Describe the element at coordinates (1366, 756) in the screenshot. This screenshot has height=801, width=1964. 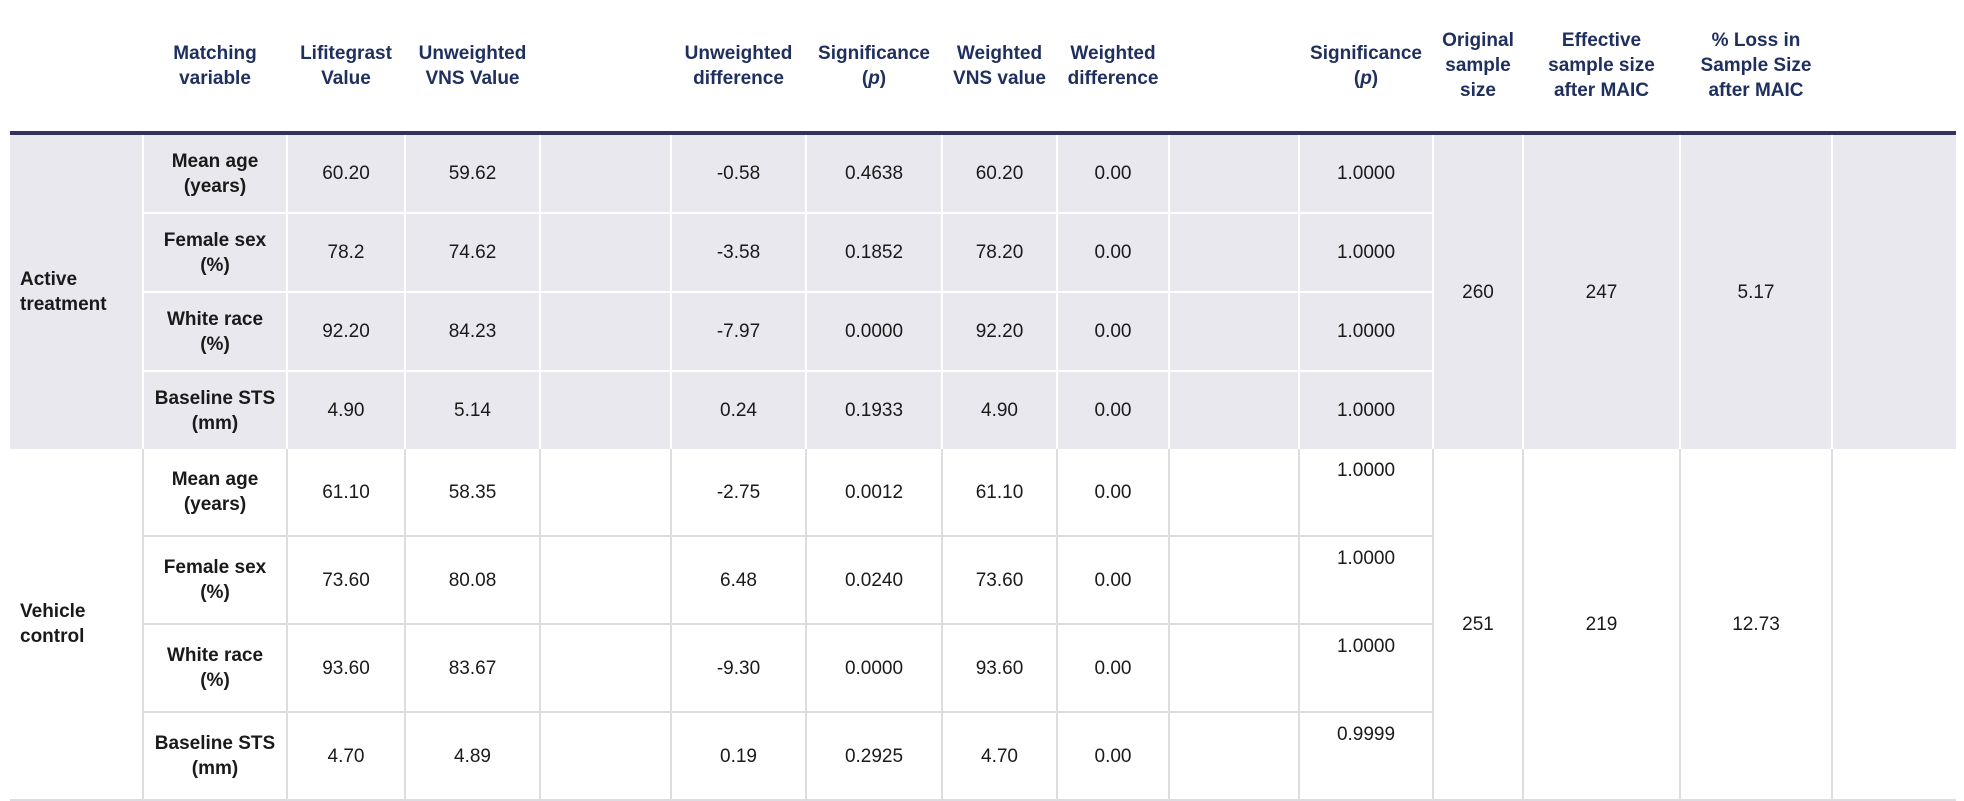
I see `value-cell: 0.9999` at that location.